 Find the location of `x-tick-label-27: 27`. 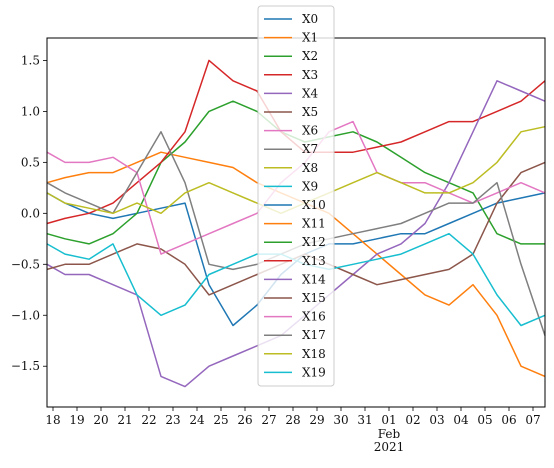

x-tick-label-27: 27 is located at coordinates (268, 420).